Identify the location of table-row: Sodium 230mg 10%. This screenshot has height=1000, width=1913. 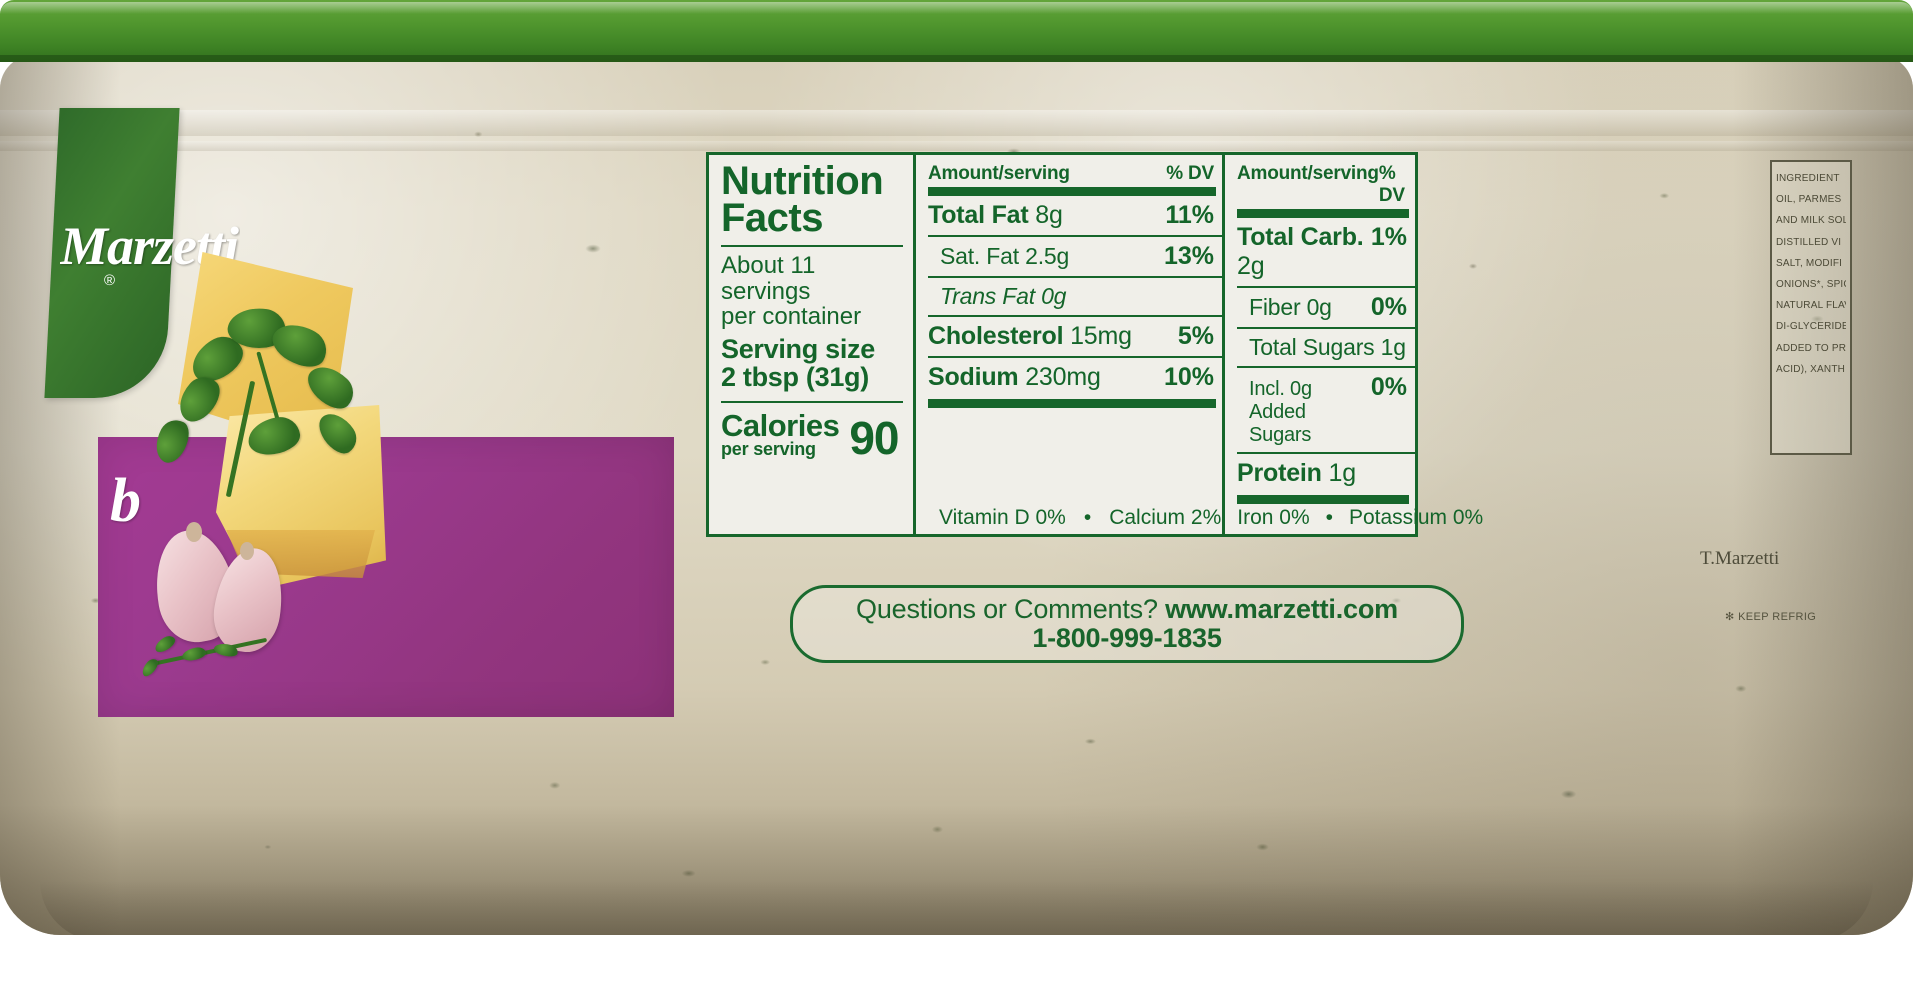
(1075, 377).